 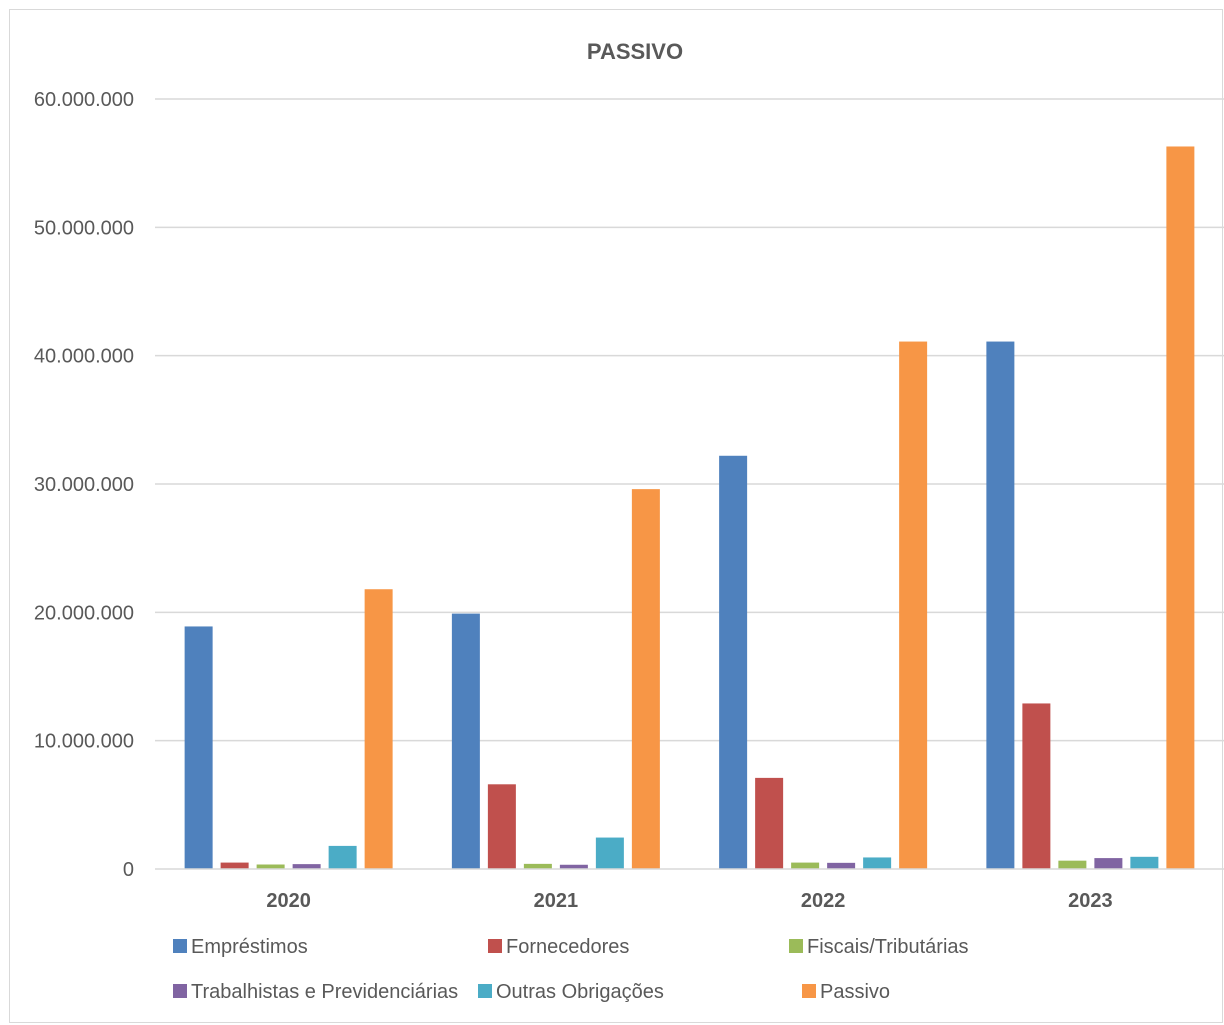 What do you see at coordinates (84, 742) in the screenshot?
I see `y-tick-label: 10.000.000` at bounding box center [84, 742].